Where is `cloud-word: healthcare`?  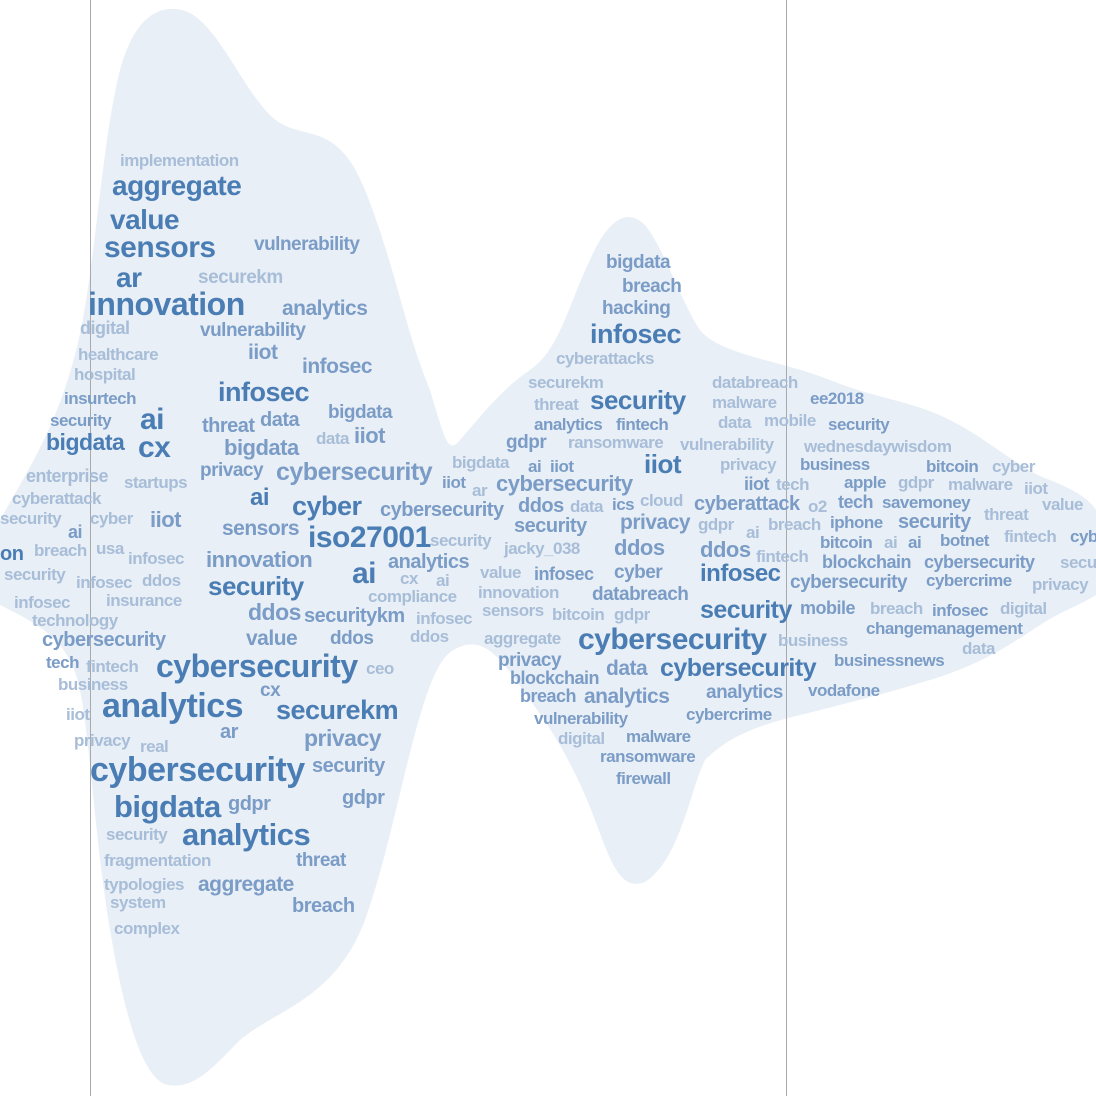
cloud-word: healthcare is located at coordinates (118, 354).